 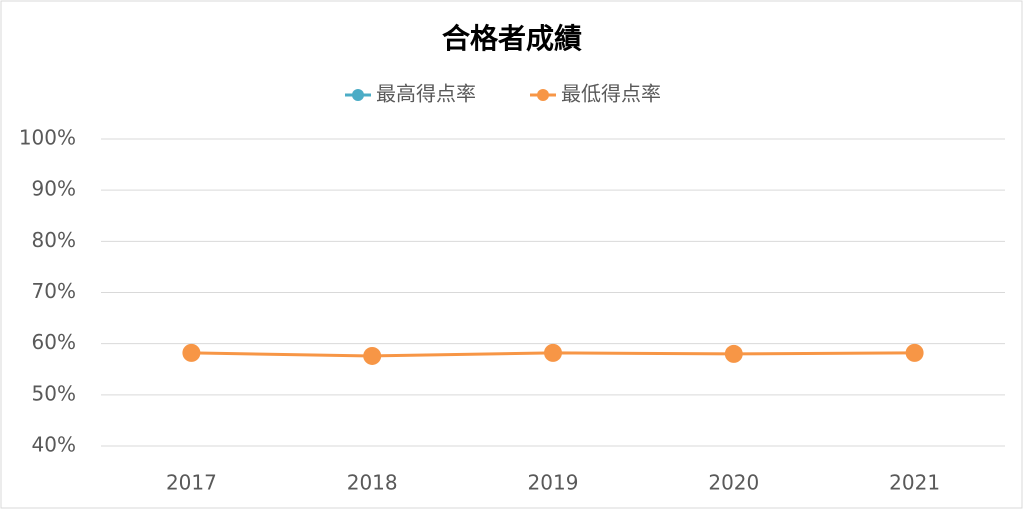 What do you see at coordinates (512, 38) in the screenshot?
I see `chart-title: 合格者成績` at bounding box center [512, 38].